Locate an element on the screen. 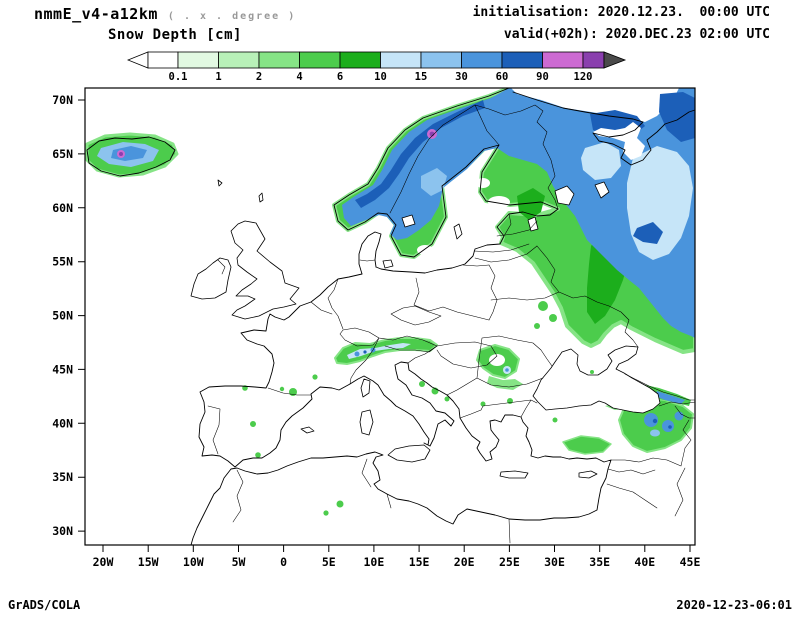 Image resolution: width=800 pixels, height=618 pixels. snow-field-alps-pale is located at coordinates (379, 351).